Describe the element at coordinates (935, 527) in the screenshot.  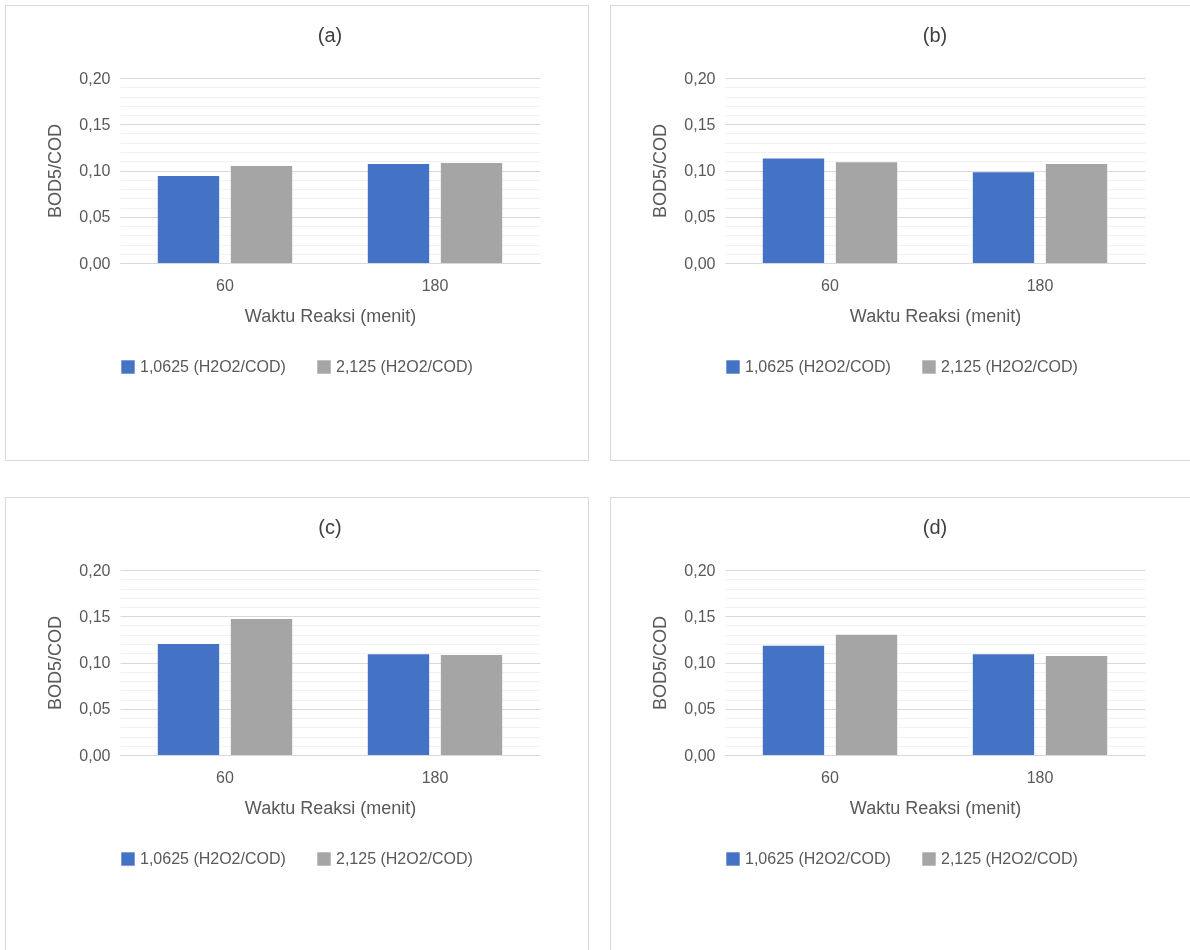
I see `chart-title: (d)` at that location.